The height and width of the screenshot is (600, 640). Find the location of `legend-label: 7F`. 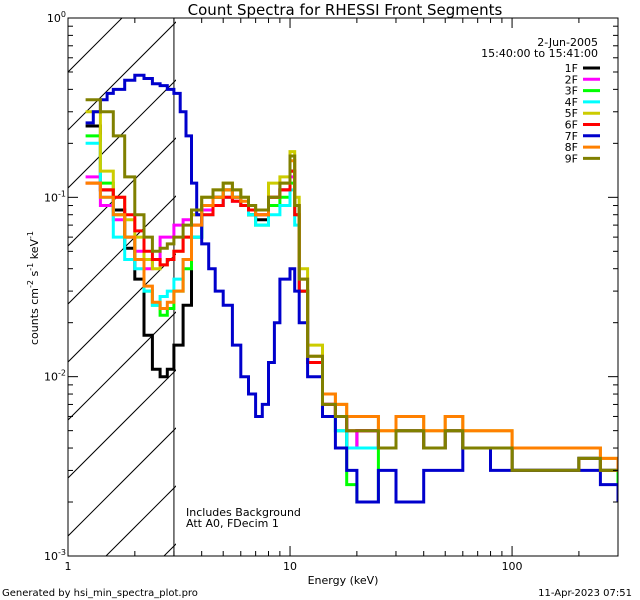

legend-label: 7F is located at coordinates (571, 136).